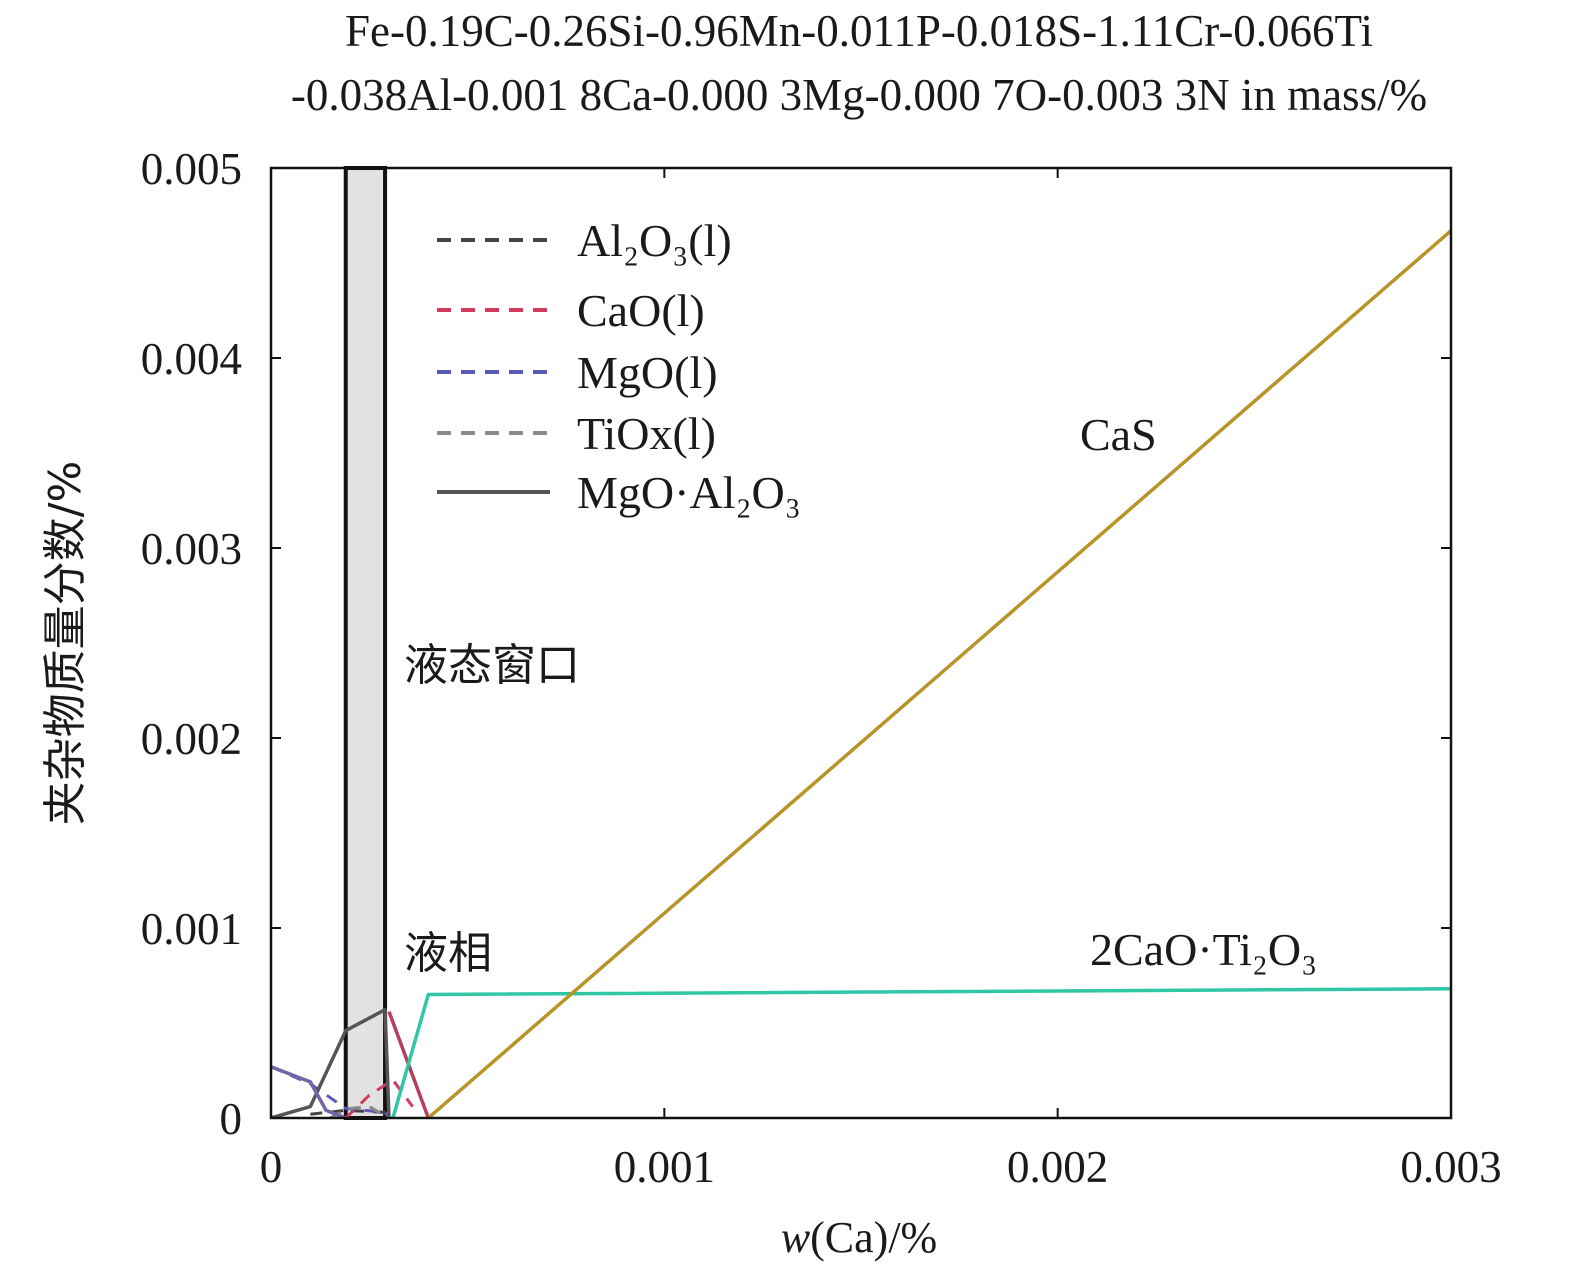 The height and width of the screenshot is (1278, 1575). I want to click on x-tick-label: 0.001, so click(664, 1167).